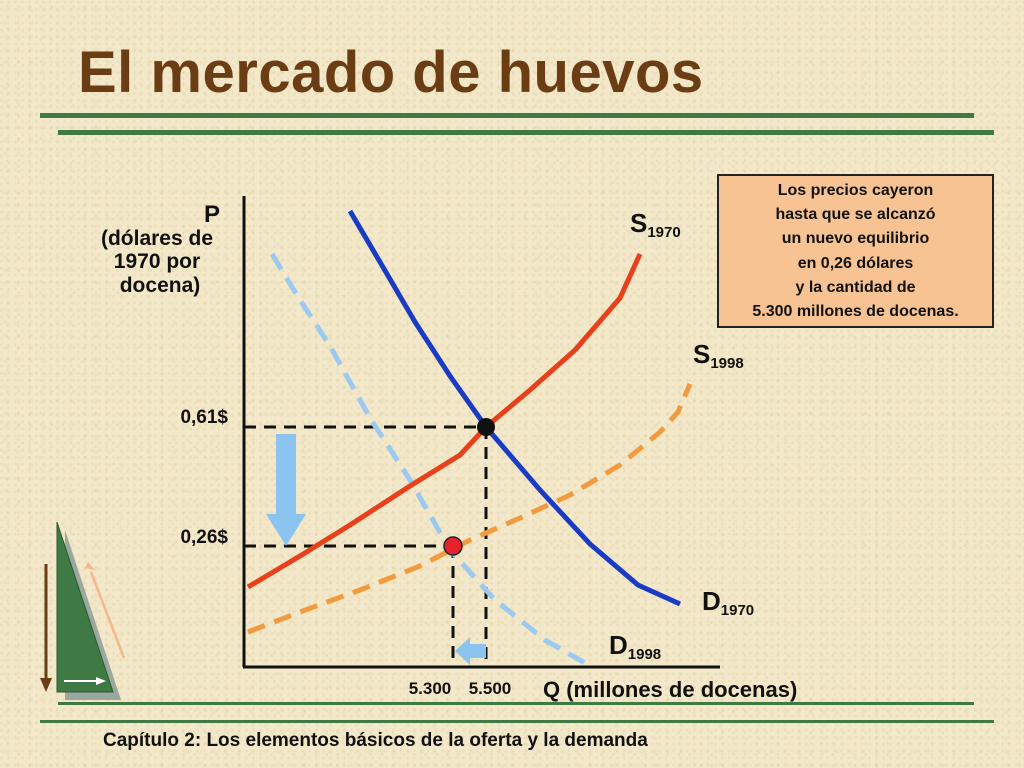  I want to click on supply-1970-label: S1970, so click(655, 224).